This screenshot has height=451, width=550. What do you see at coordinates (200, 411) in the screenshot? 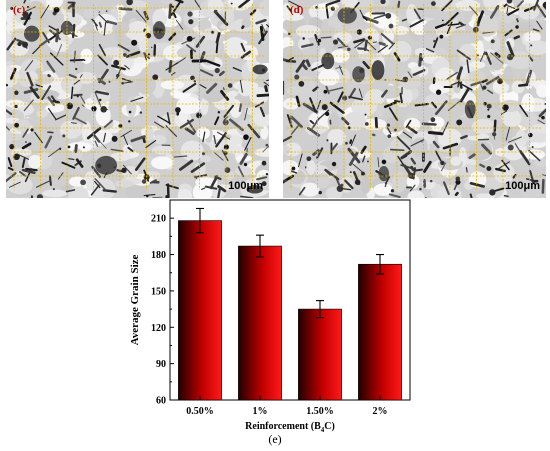
I see `x-tick-label: 0.50%` at bounding box center [200, 411].